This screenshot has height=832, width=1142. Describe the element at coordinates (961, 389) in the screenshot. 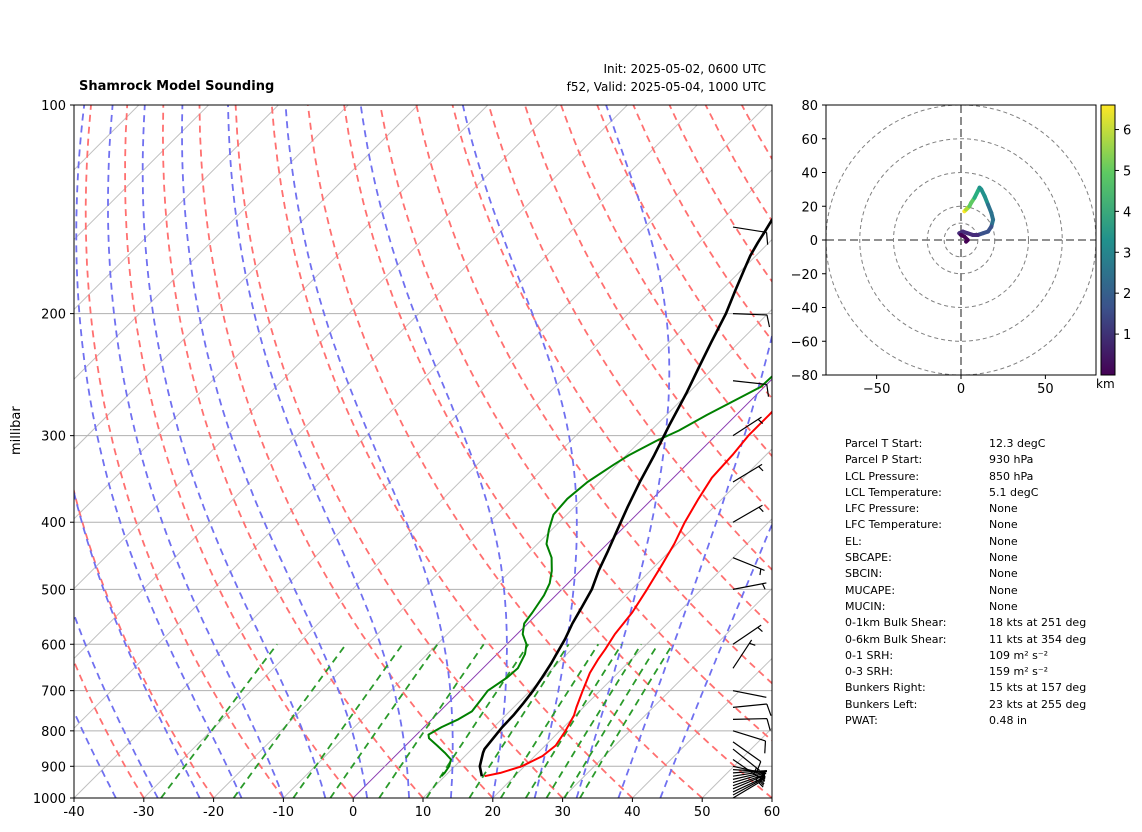

I see `hodo-x-tick-label: 0` at that location.